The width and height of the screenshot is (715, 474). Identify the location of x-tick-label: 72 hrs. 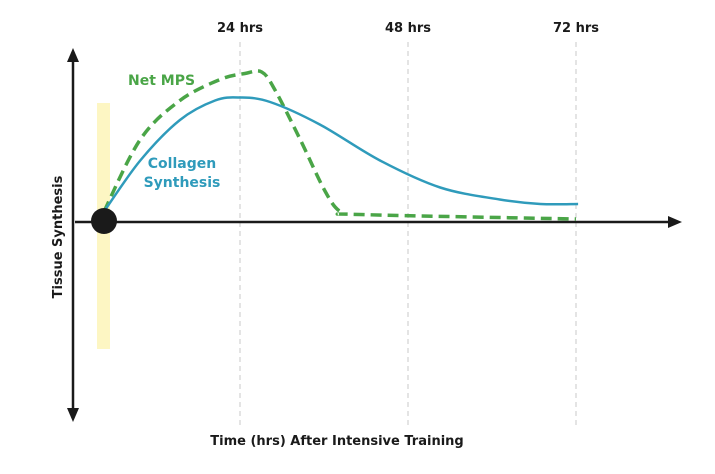
(576, 28).